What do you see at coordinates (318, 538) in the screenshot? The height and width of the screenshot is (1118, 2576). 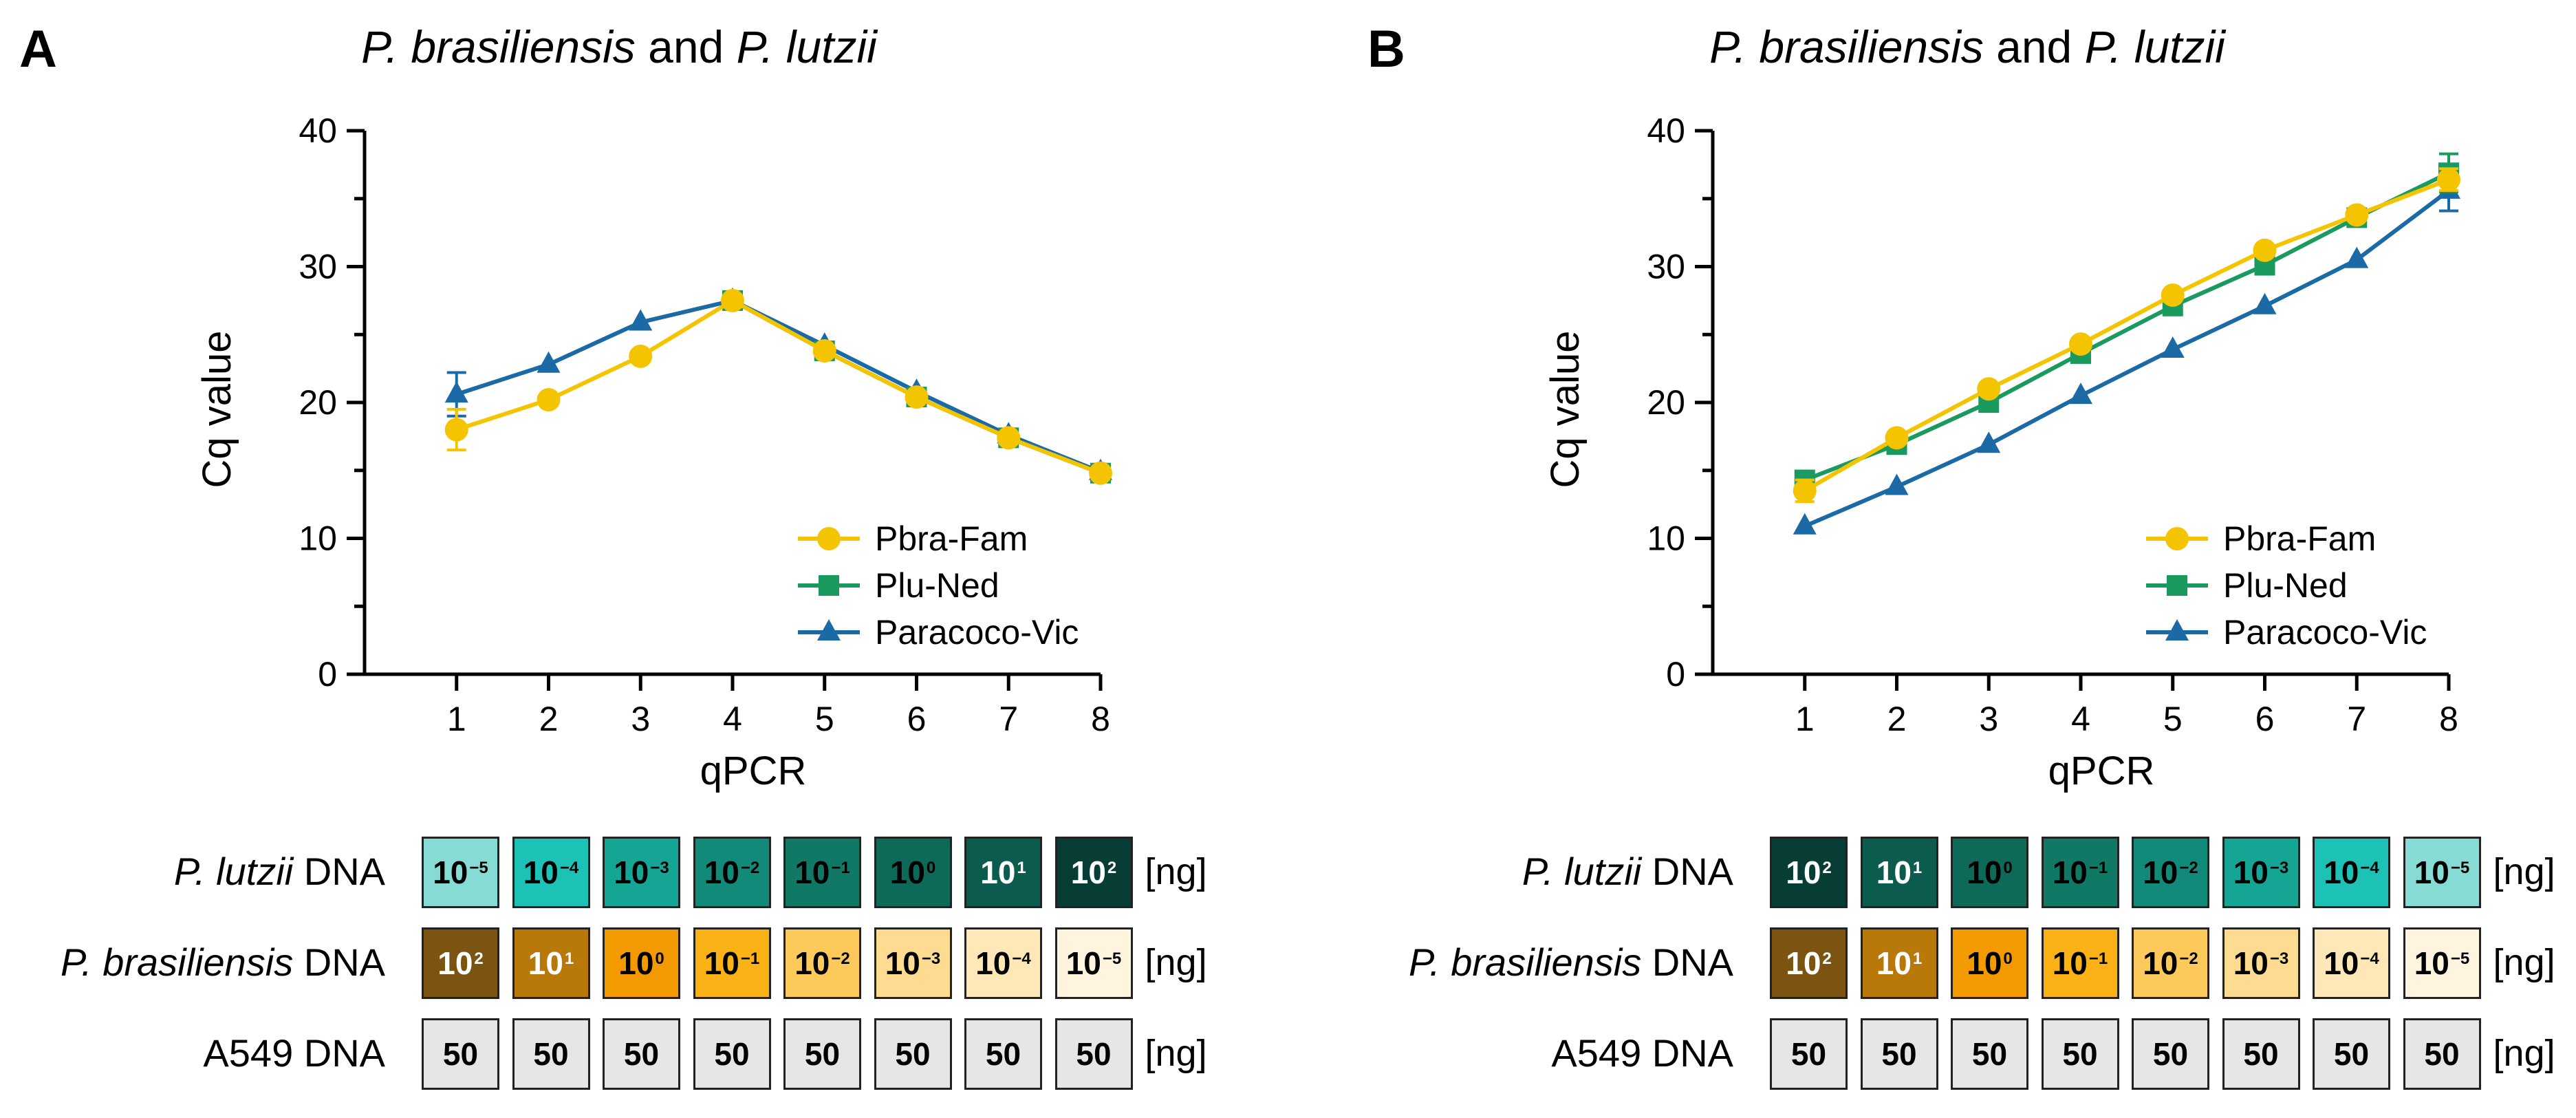 I see `y-tick-label: 10` at bounding box center [318, 538].